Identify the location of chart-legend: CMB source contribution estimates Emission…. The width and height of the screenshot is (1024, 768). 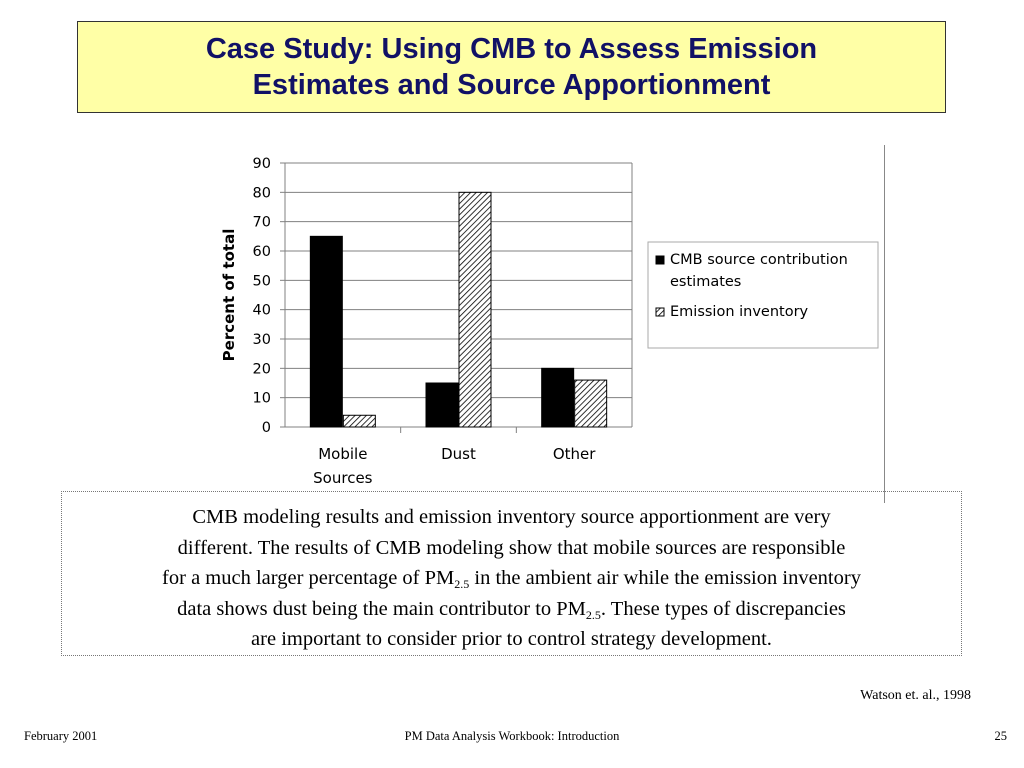
(763, 295).